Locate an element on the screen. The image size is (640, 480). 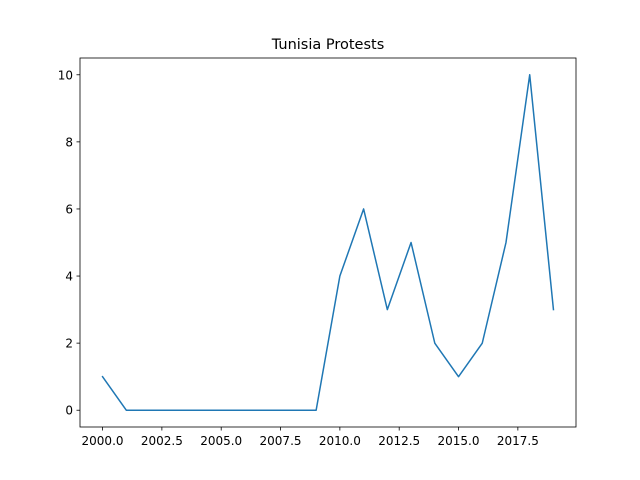
x-tick-label: 2005.0 is located at coordinates (221, 441).